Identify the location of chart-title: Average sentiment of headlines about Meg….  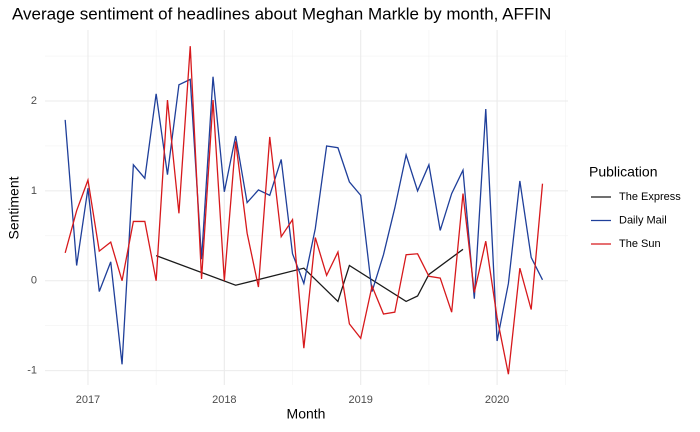
(281, 13).